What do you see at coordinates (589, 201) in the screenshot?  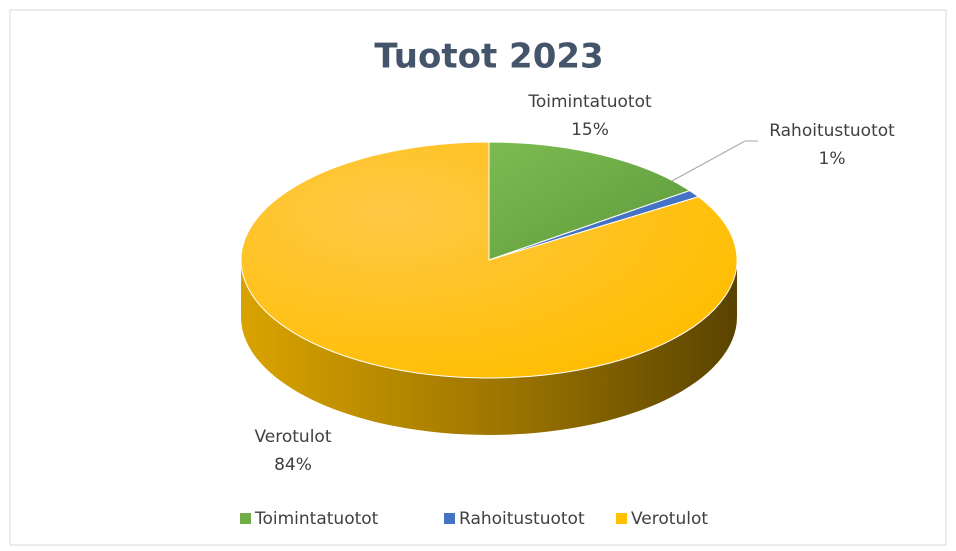 I see `slice` at bounding box center [589, 201].